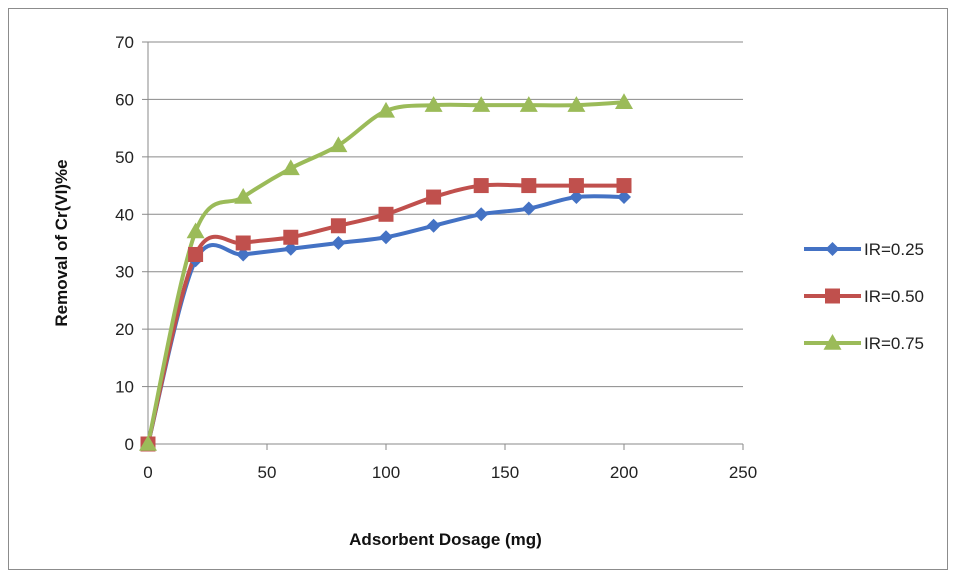 The height and width of the screenshot is (580, 958). Describe the element at coordinates (505, 472) in the screenshot. I see `x-tick-label-150: 150` at that location.